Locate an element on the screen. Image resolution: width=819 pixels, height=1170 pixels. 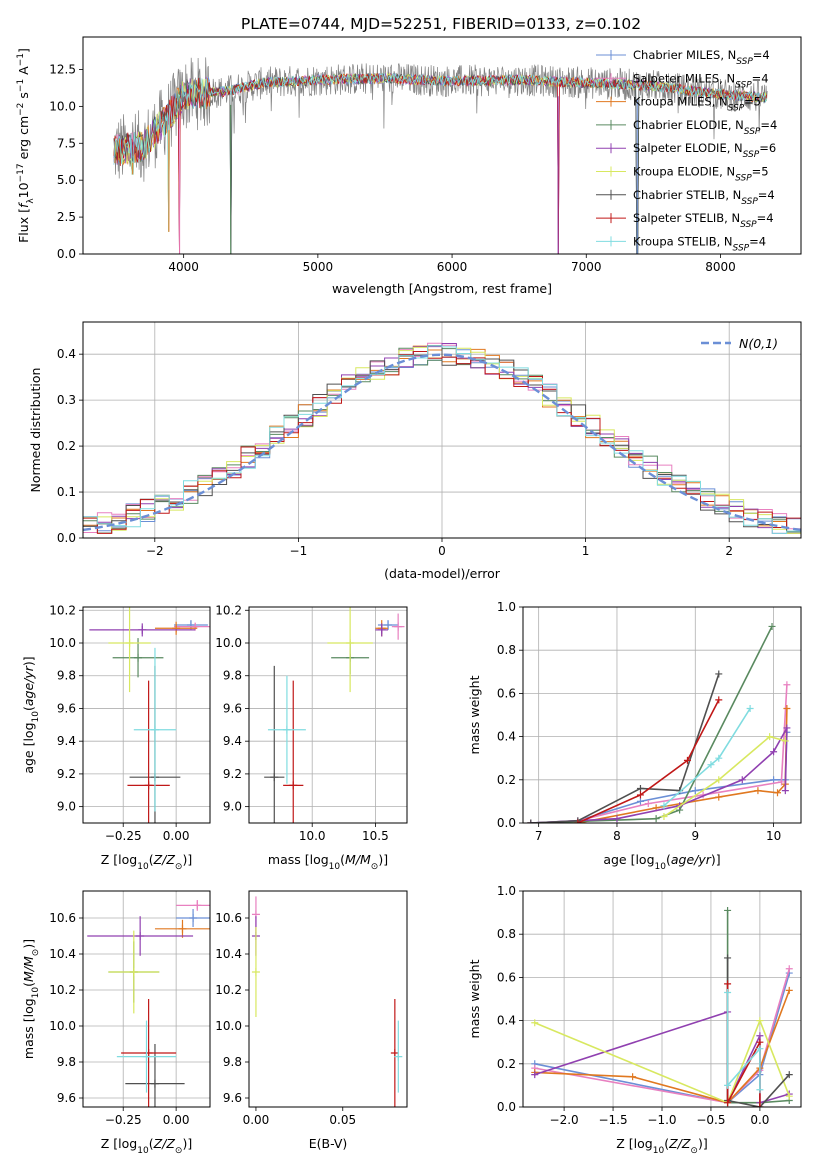
label-part: ( is located at coordinates (342, 859).